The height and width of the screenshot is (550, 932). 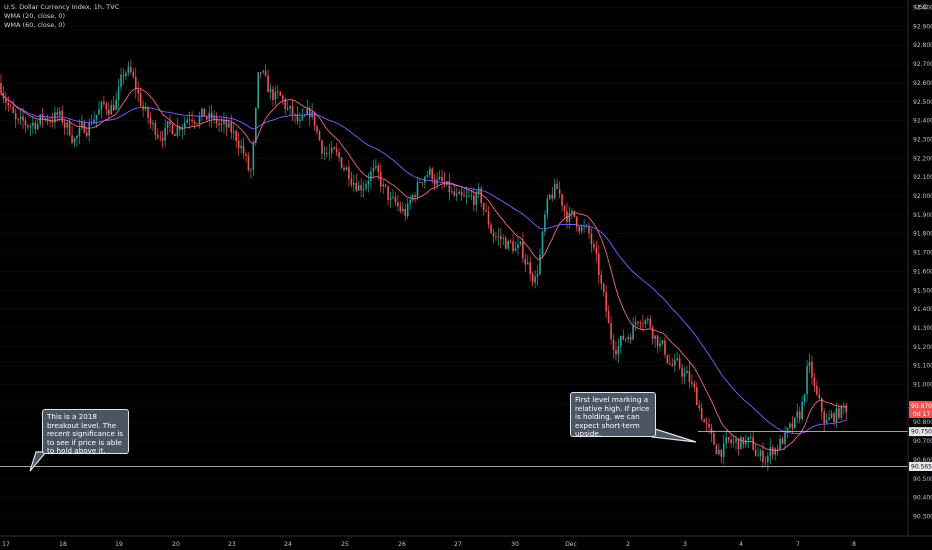 What do you see at coordinates (628, 544) in the screenshot?
I see `time-tick-label: 2` at bounding box center [628, 544].